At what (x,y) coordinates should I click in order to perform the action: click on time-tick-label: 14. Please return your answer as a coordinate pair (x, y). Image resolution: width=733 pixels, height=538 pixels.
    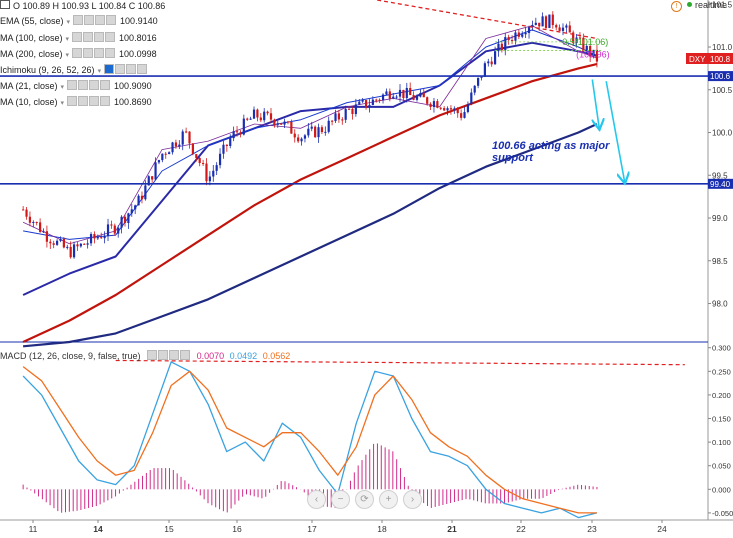
    Looking at the image, I should click on (98, 529).